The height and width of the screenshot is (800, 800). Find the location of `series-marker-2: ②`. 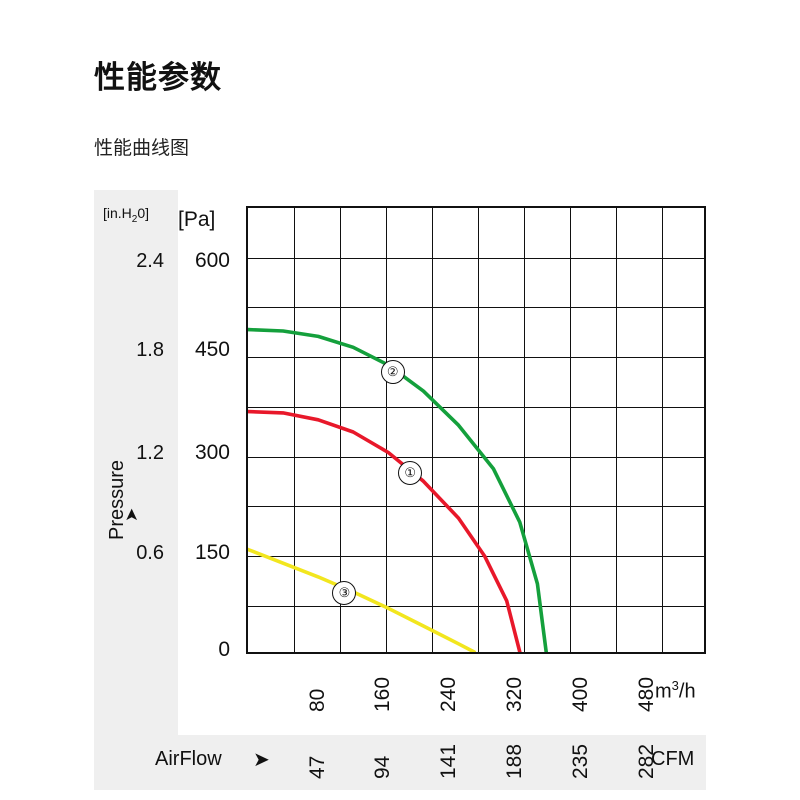

series-marker-2: ② is located at coordinates (392, 371).